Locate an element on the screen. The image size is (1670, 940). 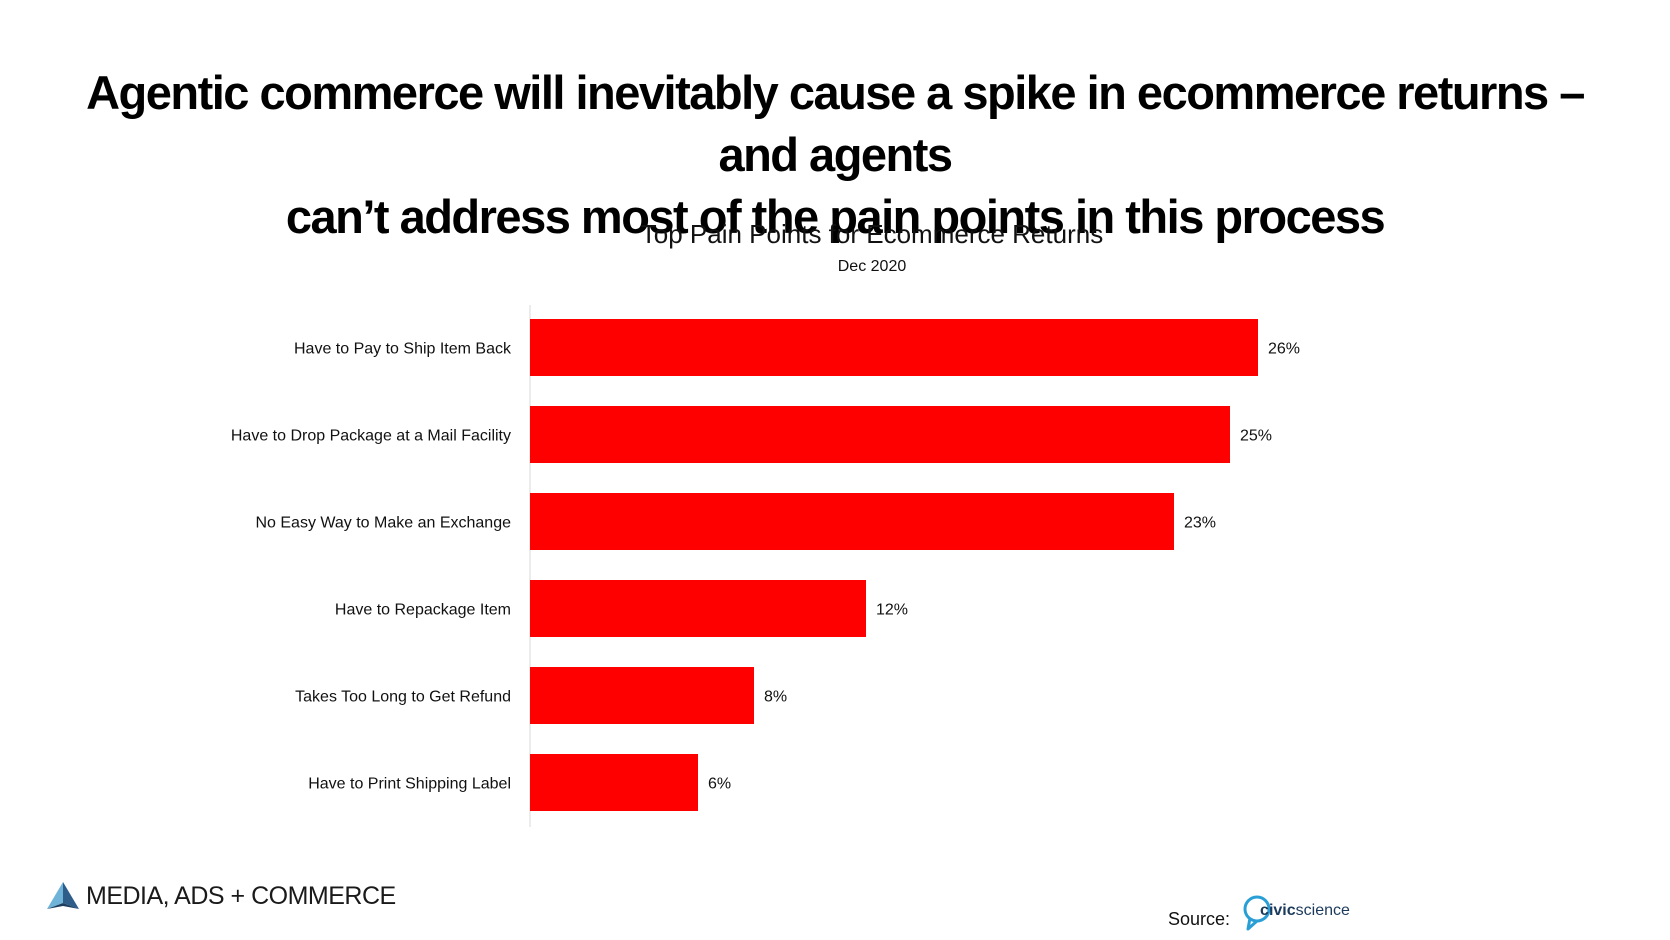
triangle-logo-icon is located at coordinates (63, 895).